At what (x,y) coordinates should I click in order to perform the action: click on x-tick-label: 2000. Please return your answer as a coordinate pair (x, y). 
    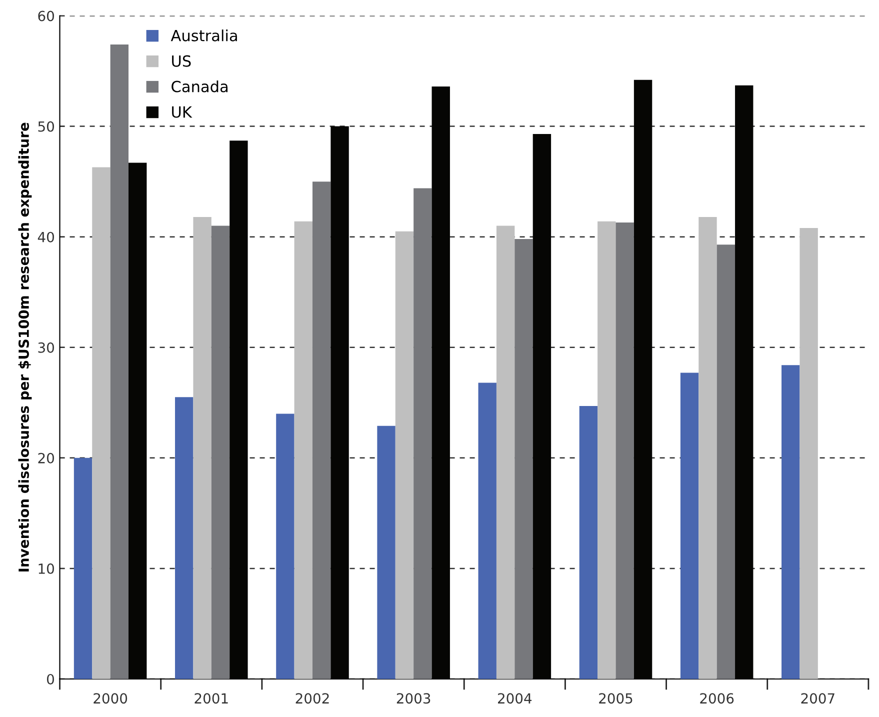
    Looking at the image, I should click on (111, 698).